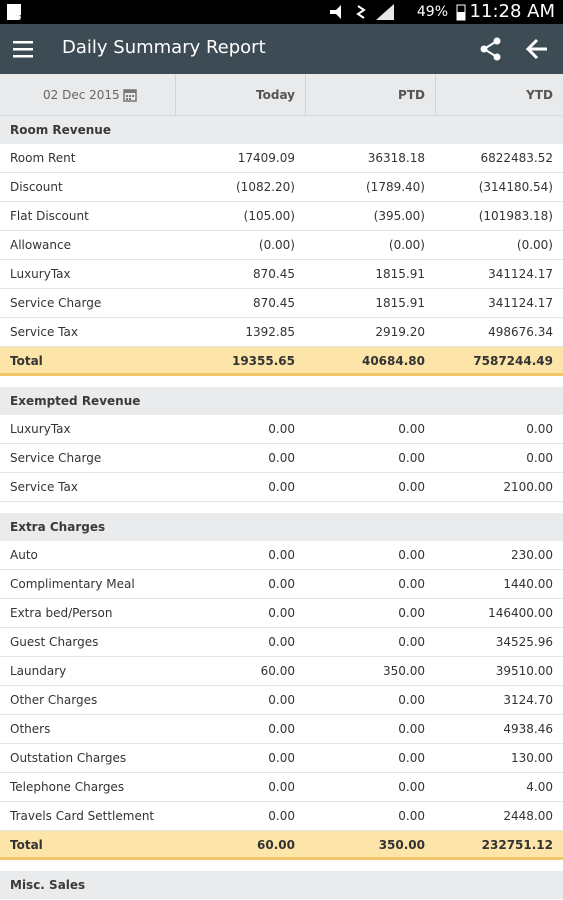  Describe the element at coordinates (396, 158) in the screenshot. I see `cell-value: 36318.18` at that location.